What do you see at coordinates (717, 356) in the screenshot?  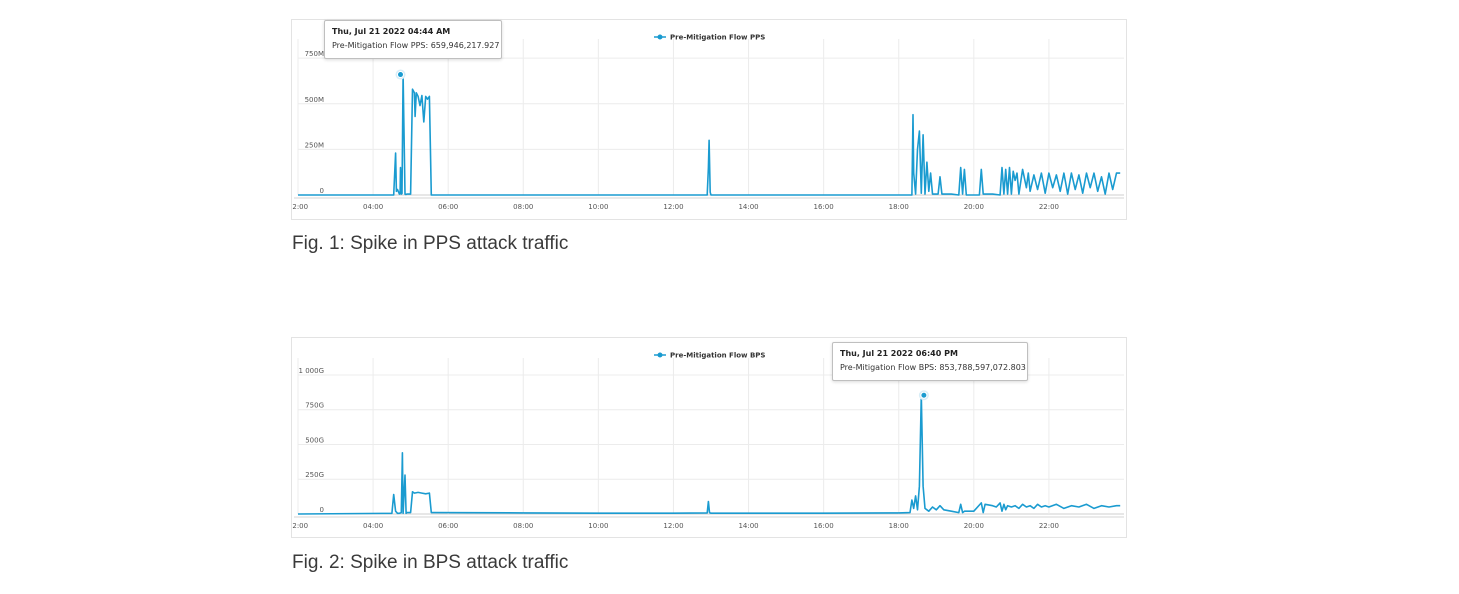 I see `bps-legend-label: Pre-Mitigation Flow BPS` at bounding box center [717, 356].